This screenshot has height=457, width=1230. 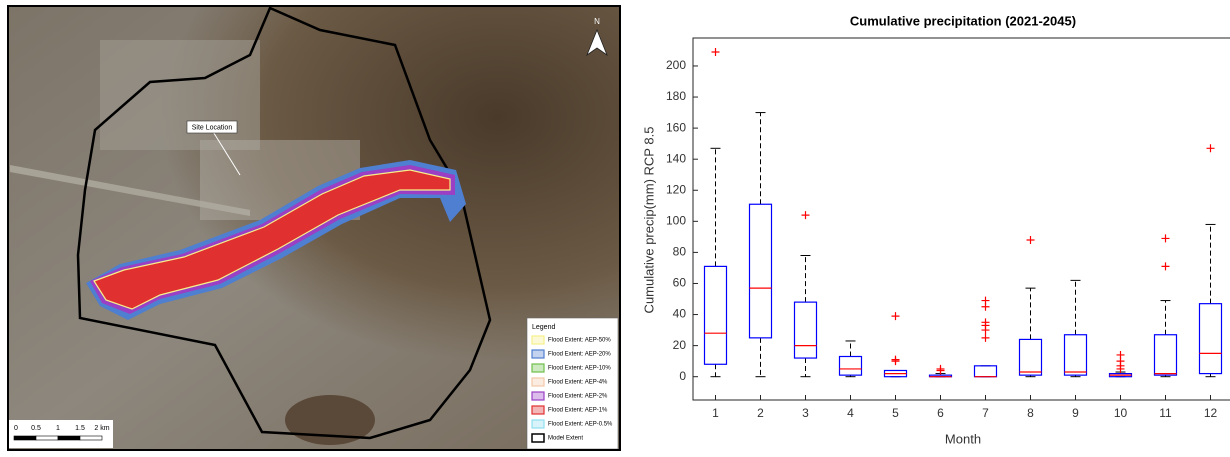 I want to click on y-tick-label: 40, so click(x=680, y=314).